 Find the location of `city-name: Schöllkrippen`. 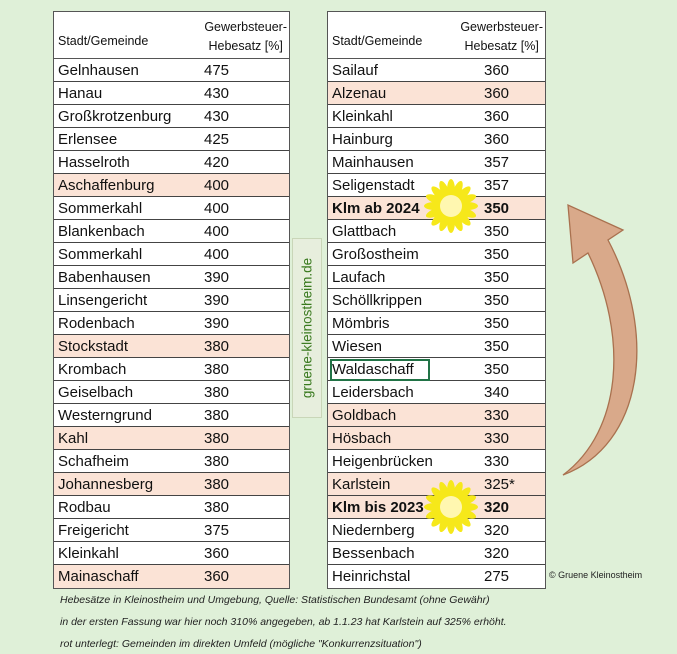

city-name: Schöllkrippen is located at coordinates (377, 300).